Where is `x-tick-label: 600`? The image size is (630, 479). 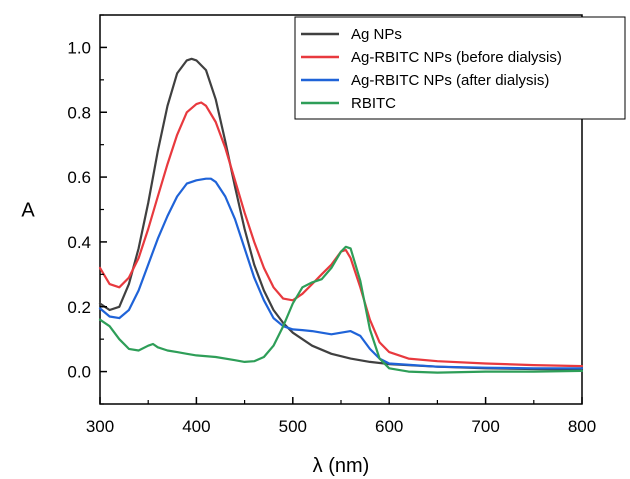 x-tick-label: 600 is located at coordinates (389, 426).